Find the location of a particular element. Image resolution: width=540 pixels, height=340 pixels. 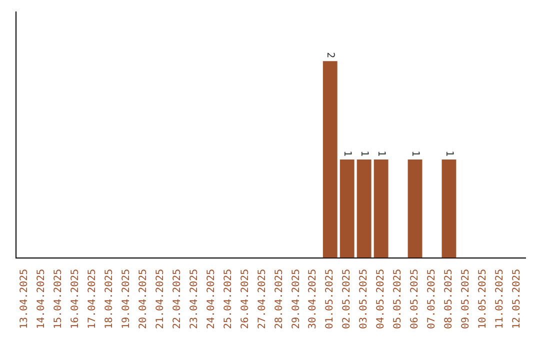

x-tick-label: 11.05.2025 is located at coordinates (500, 299).